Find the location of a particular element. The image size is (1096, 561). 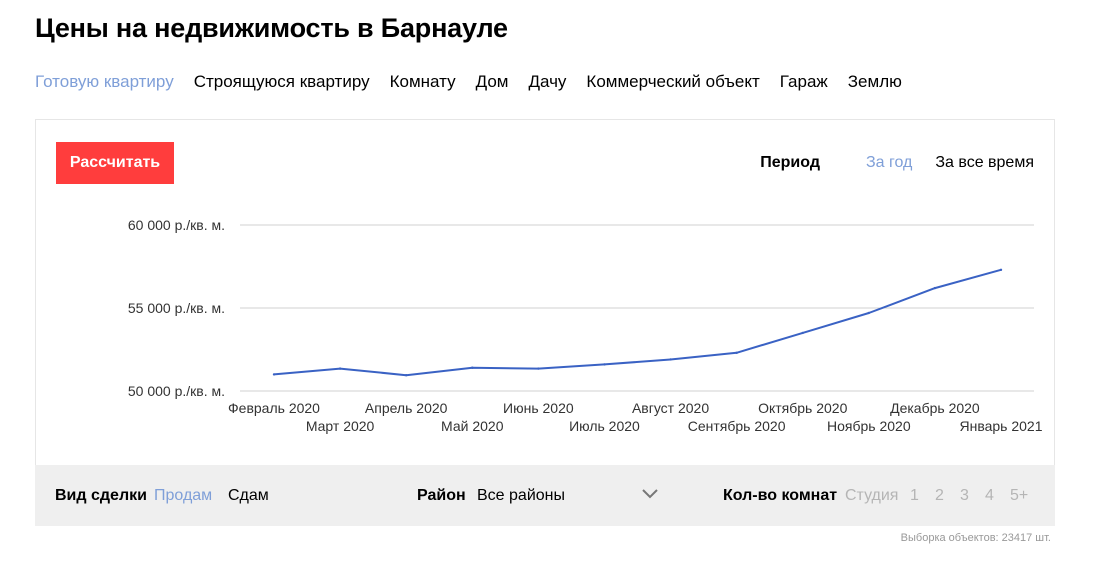

y-tick-label: 55 000 р./кв. м. is located at coordinates (176, 308).